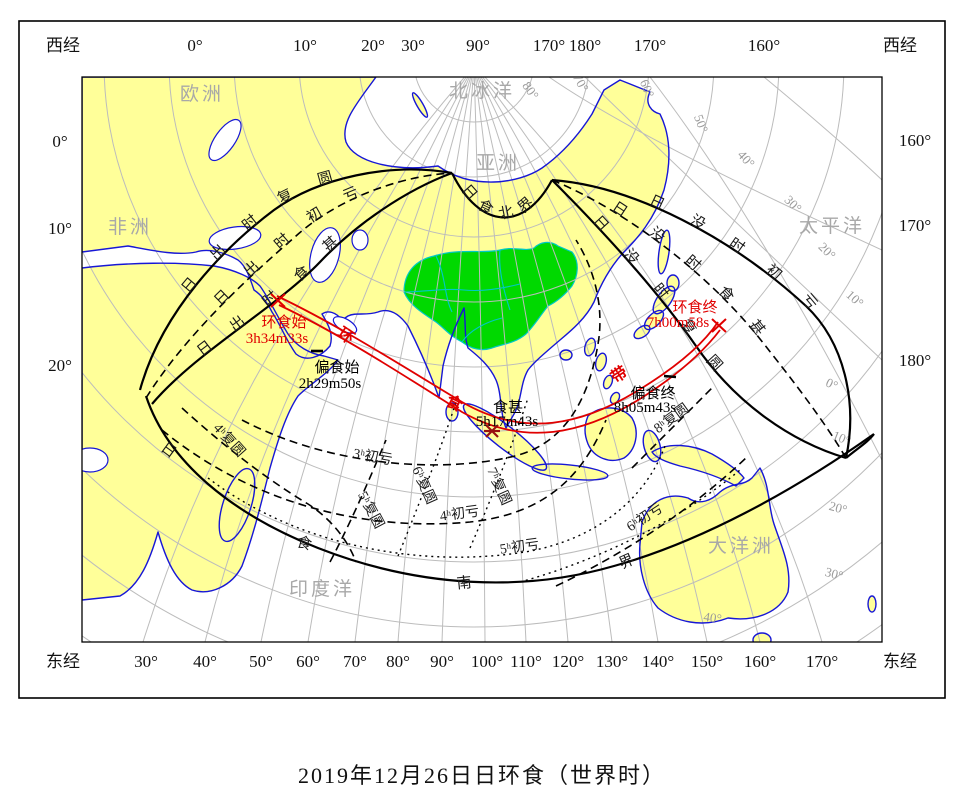 The image size is (964, 806). Describe the element at coordinates (707, 661) in the screenshot. I see `bottom-tick: 150°` at that location.